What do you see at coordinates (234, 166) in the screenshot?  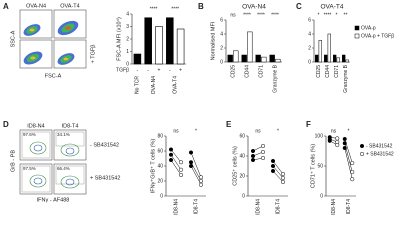 I see `y-axis-label: CD25⁺ cells (%)` at bounding box center [234, 166].